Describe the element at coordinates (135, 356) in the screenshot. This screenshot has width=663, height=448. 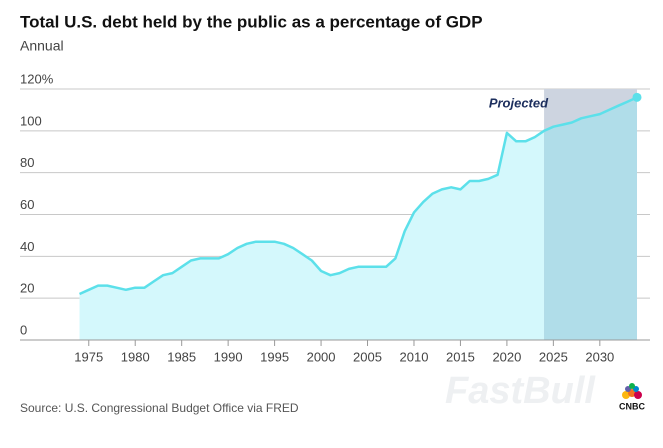
I see `x-tick-label: 1980` at that location.